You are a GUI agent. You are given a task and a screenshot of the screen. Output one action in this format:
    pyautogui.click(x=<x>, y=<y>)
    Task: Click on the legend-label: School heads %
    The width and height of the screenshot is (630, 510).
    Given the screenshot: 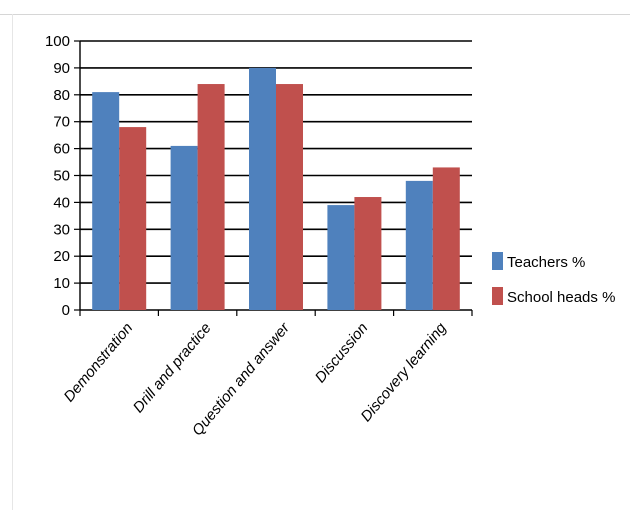 What is the action you would take?
    pyautogui.click(x=561, y=297)
    